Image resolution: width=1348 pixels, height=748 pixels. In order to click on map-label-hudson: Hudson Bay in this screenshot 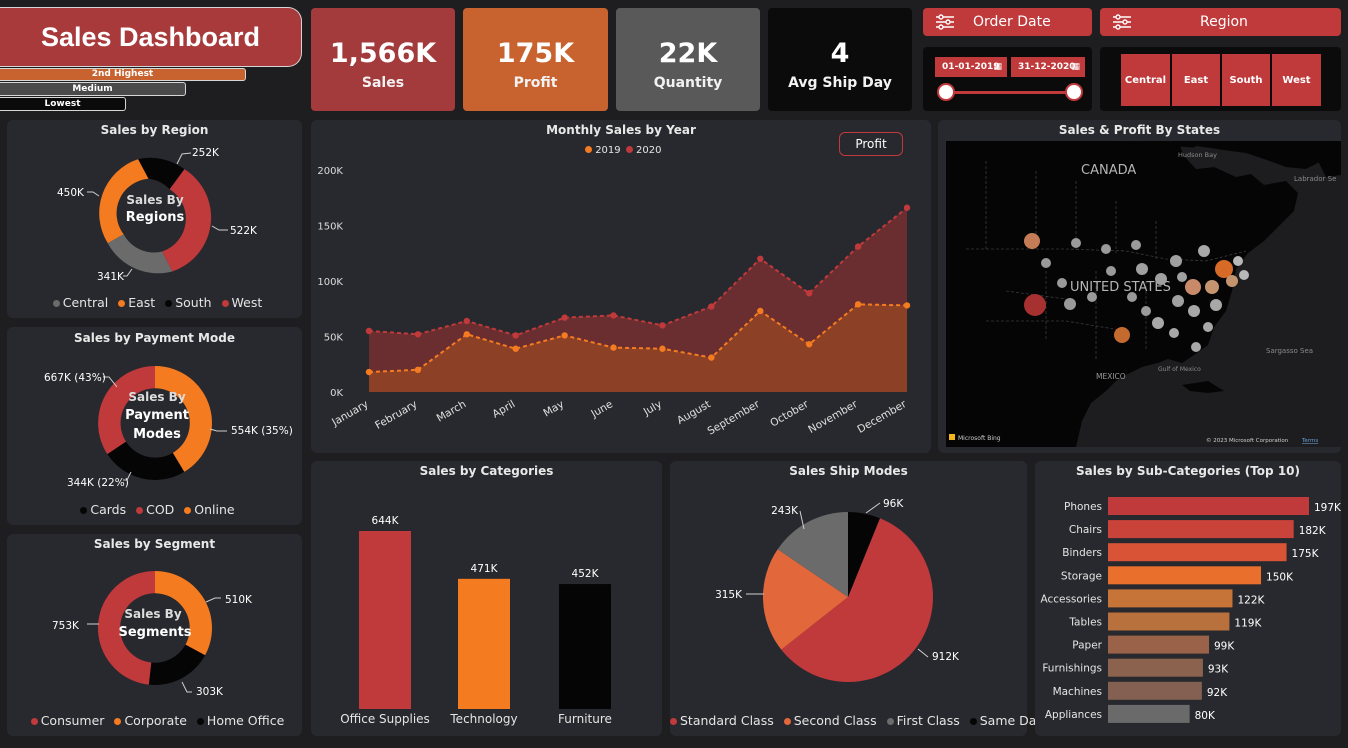, I will do `click(1197, 155)`.